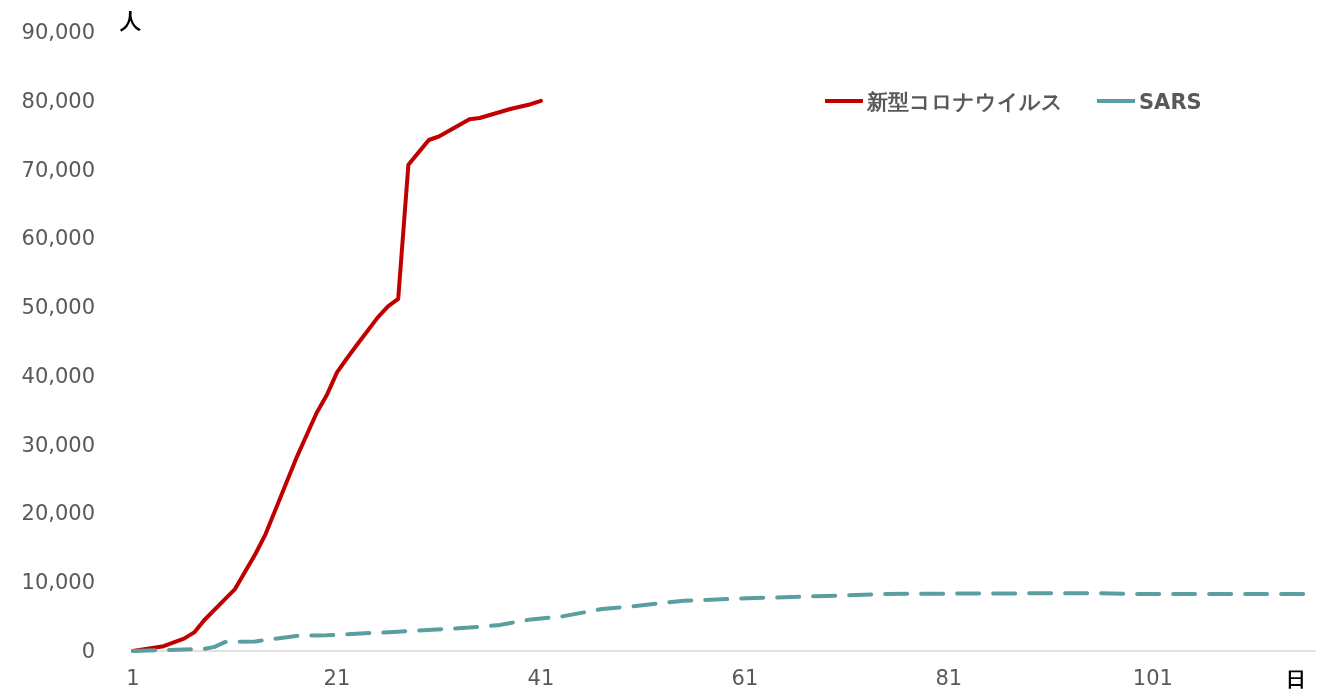  Describe the element at coordinates (541, 678) in the screenshot. I see `x-tick-label: 41` at that location.